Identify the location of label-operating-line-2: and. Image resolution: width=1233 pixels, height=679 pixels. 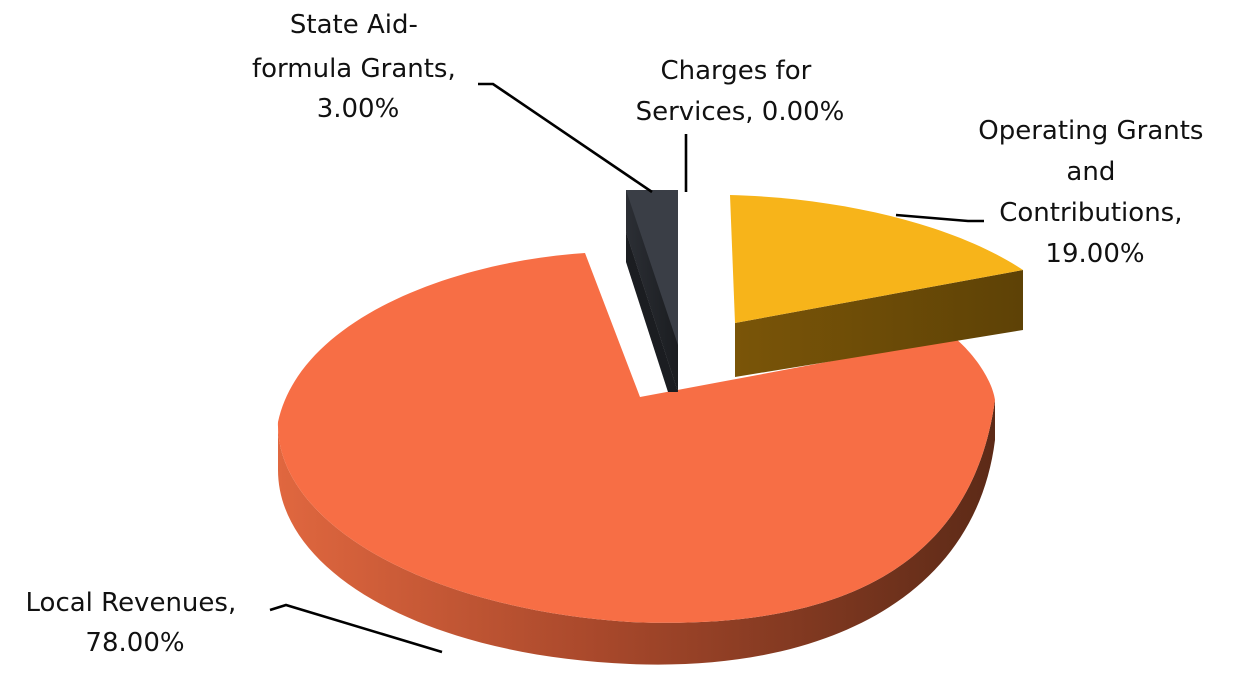
(1090, 172).